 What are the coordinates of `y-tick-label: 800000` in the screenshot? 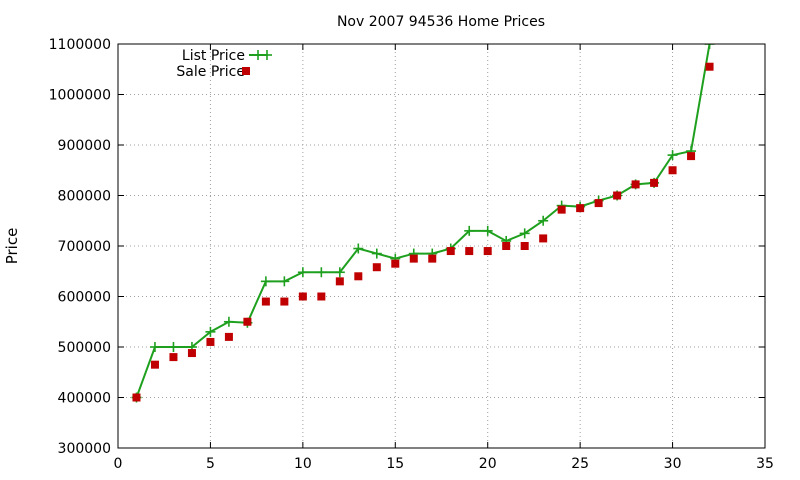 It's located at (84, 197).